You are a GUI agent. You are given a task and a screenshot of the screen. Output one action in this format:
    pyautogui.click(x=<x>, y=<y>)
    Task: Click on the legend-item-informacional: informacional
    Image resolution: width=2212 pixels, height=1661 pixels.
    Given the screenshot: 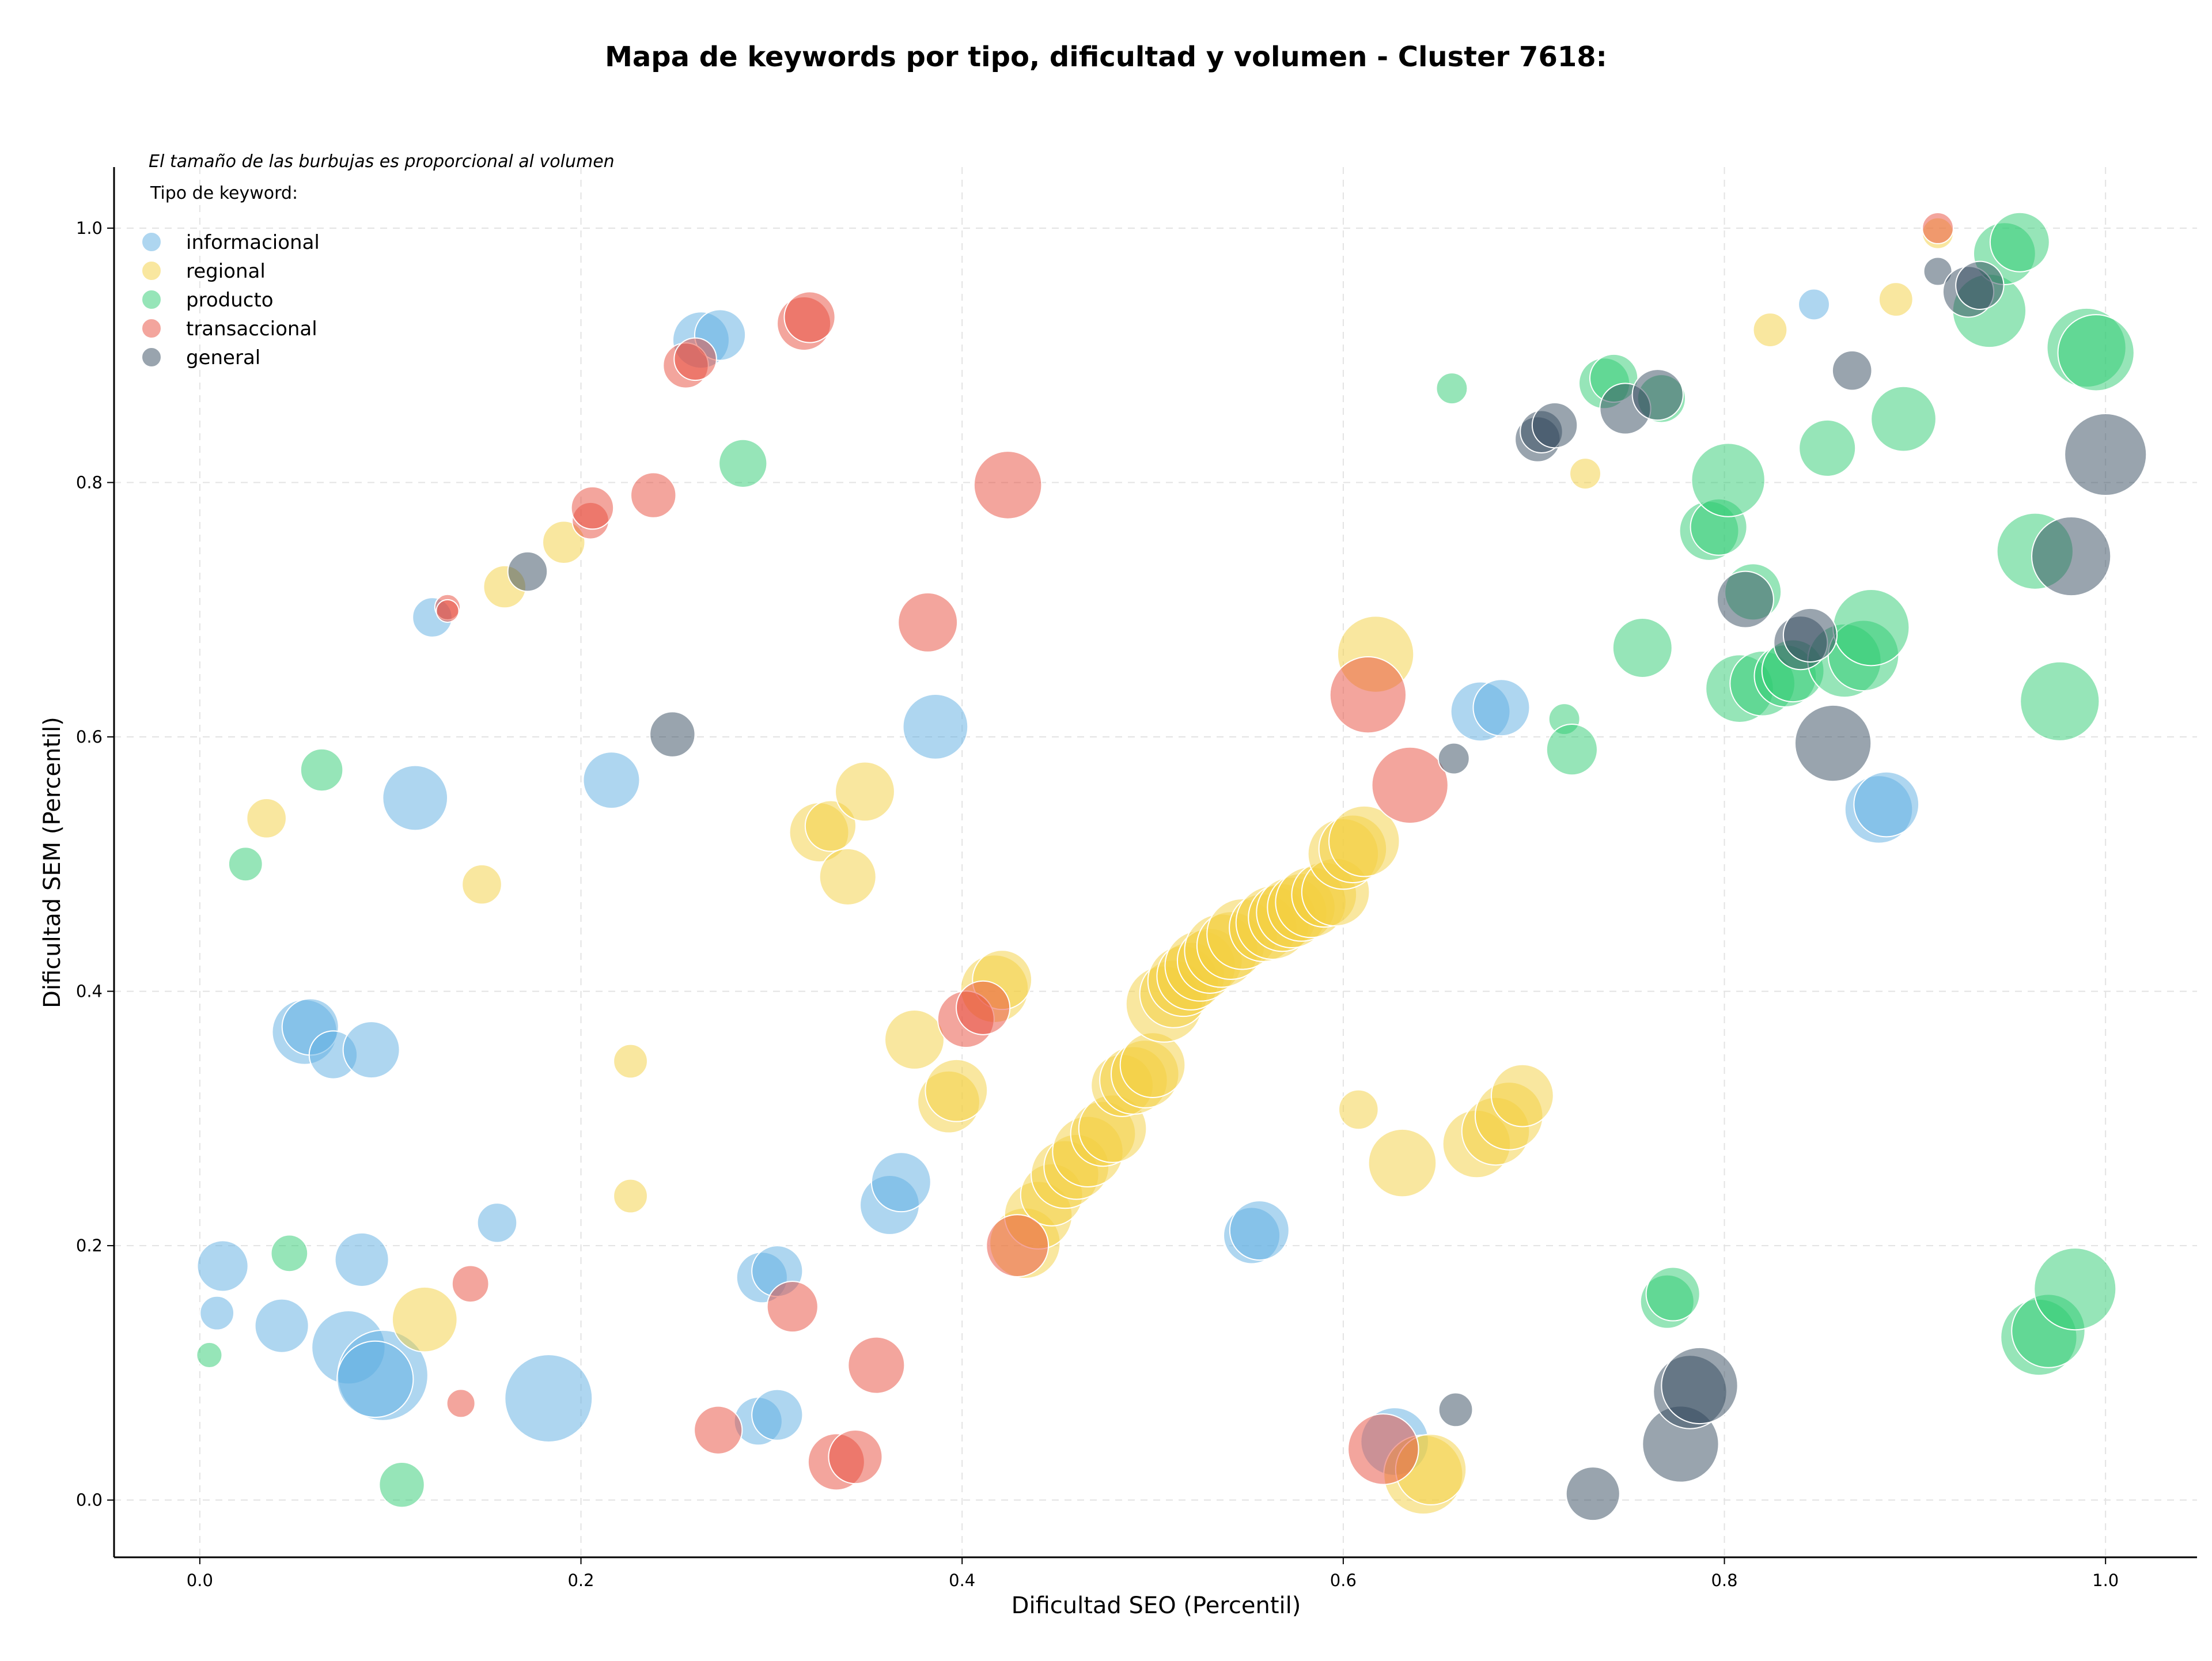 What is the action you would take?
    pyautogui.click(x=230, y=242)
    